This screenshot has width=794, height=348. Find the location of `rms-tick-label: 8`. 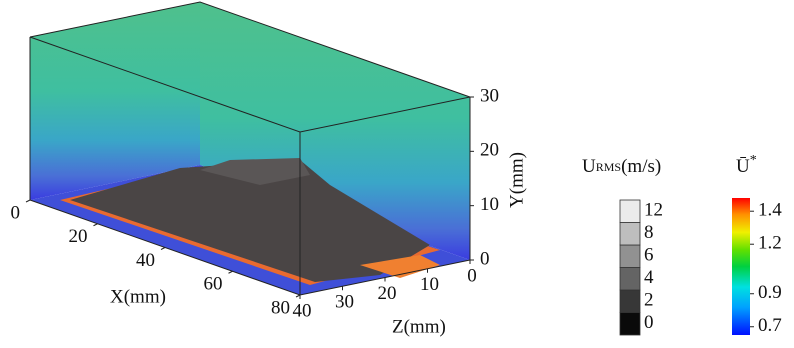

rms-tick-label: 8 is located at coordinates (649, 232).